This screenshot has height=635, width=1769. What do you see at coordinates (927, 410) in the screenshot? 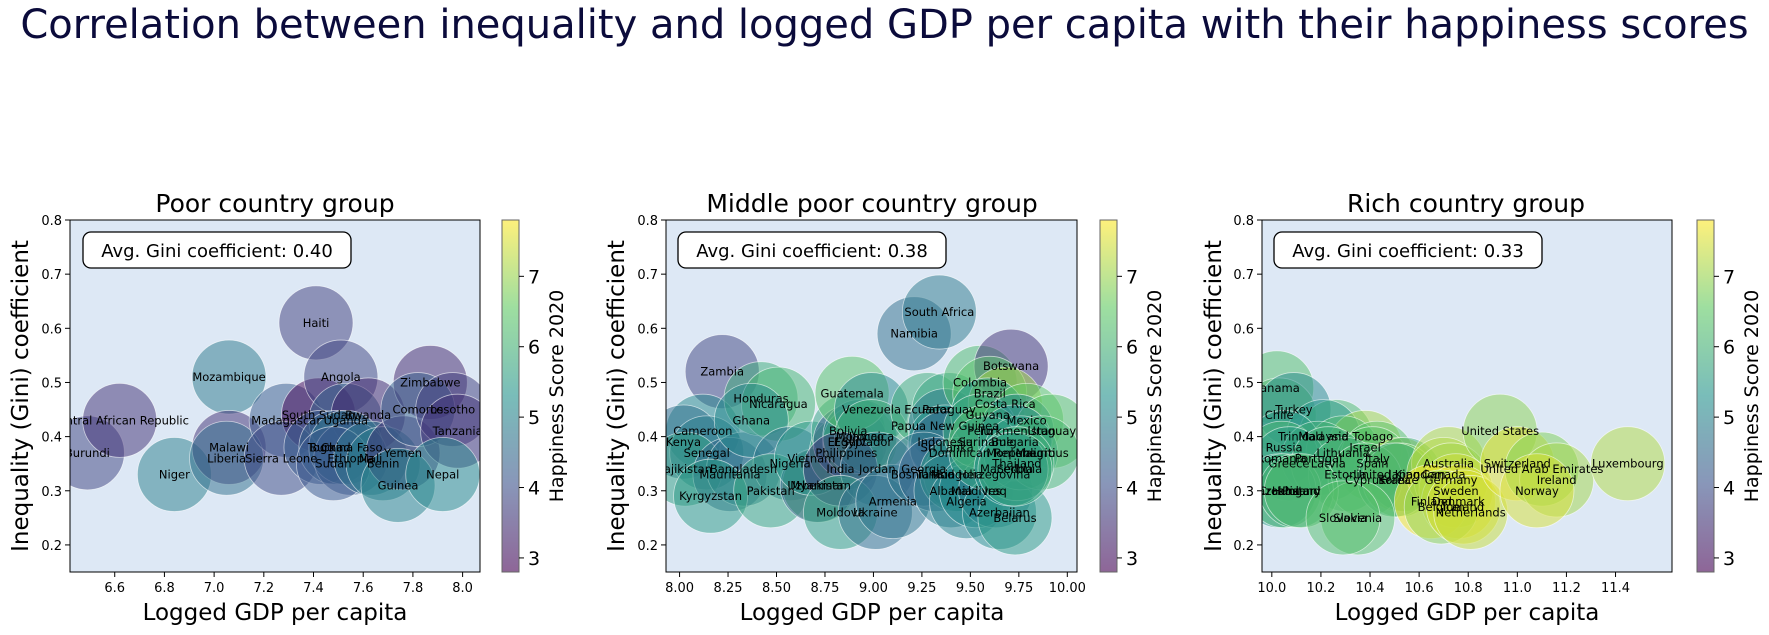
I see `country-label: Ecuador` at bounding box center [927, 410].